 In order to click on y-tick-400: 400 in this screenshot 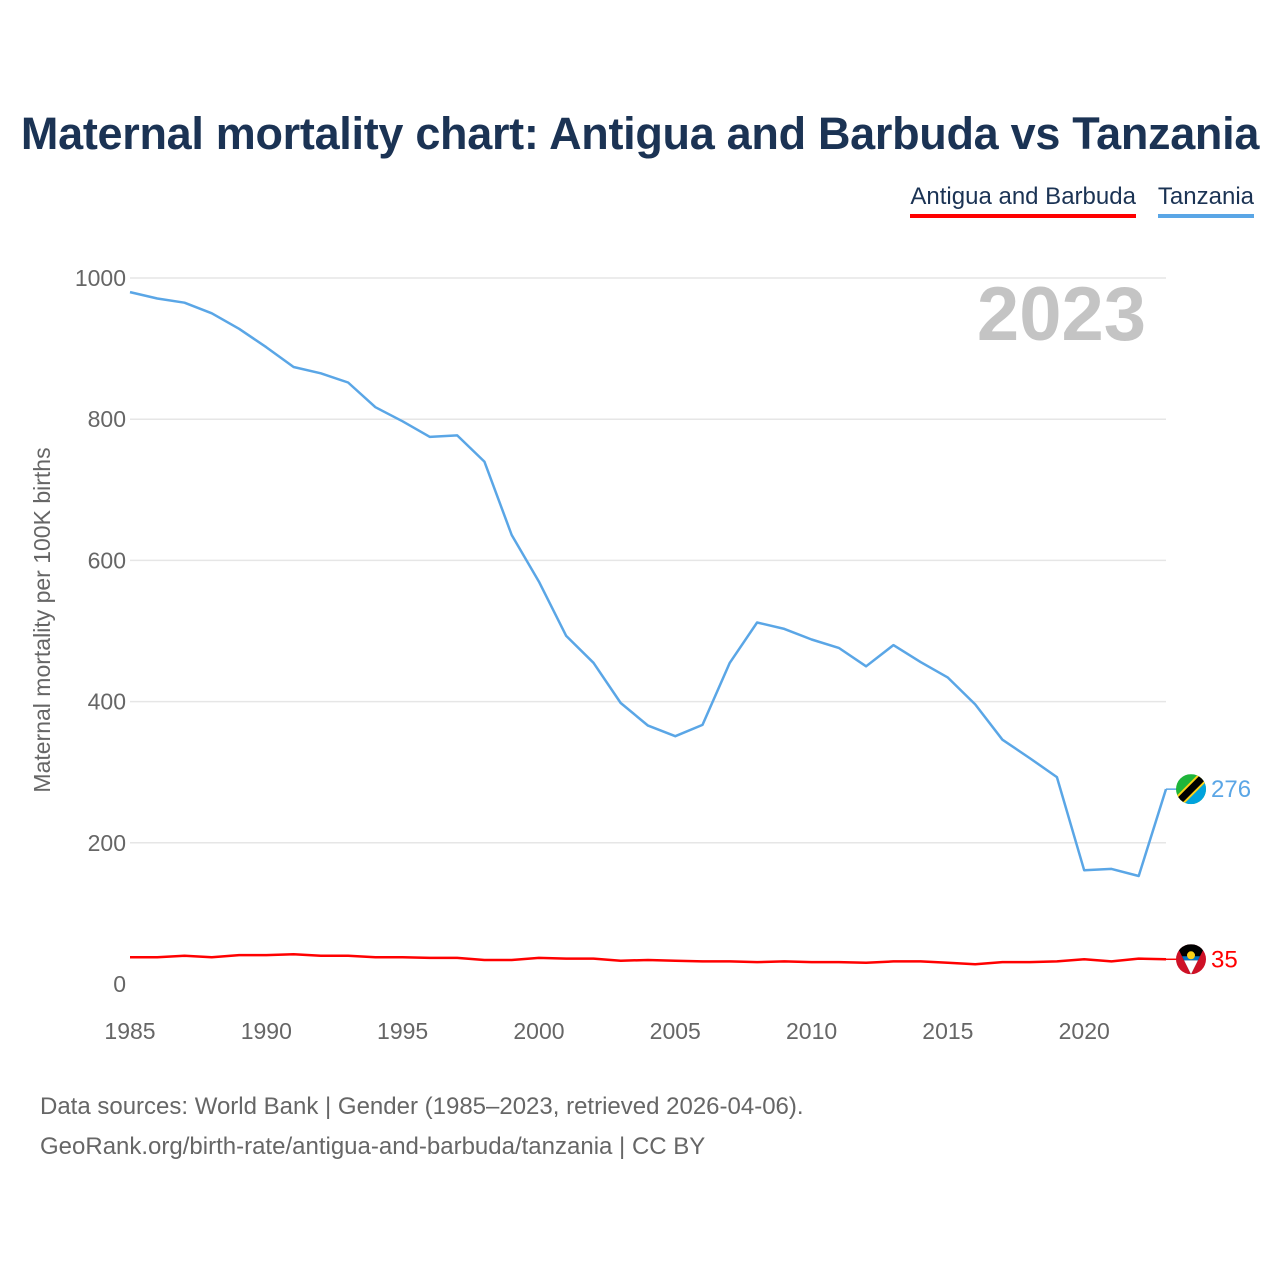, I will do `click(107, 702)`.